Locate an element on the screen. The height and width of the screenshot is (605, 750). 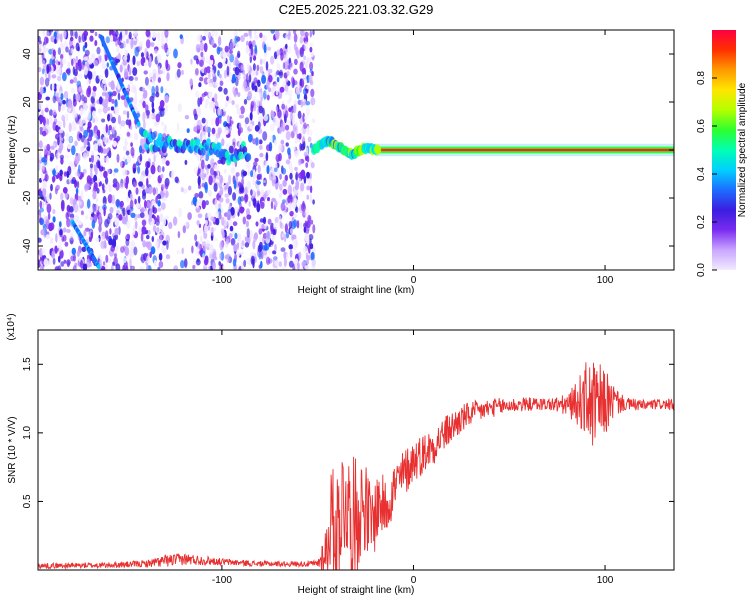
snr-y-scale-label: (x10⁴) is located at coordinates (11, 326).